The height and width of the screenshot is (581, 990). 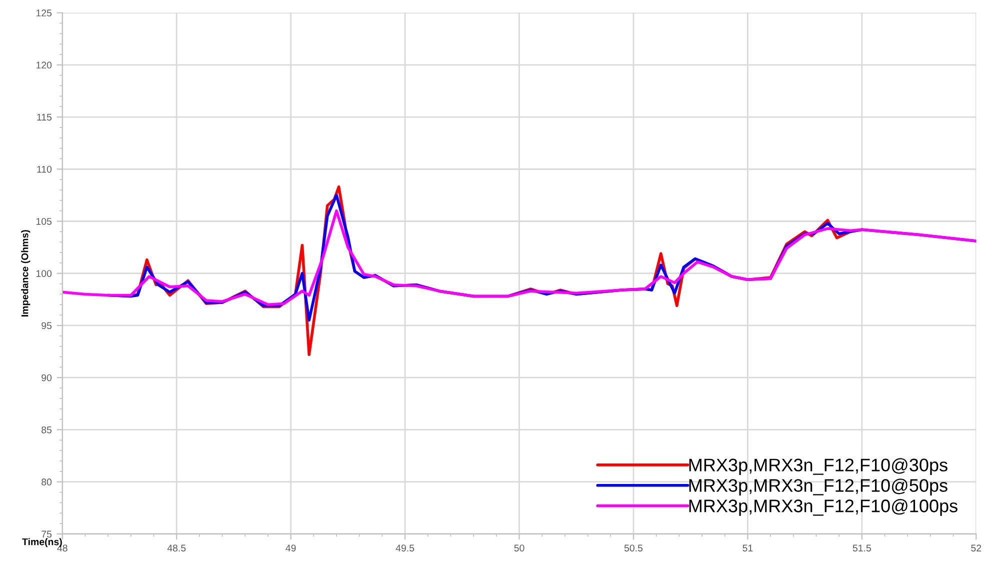 What do you see at coordinates (47, 378) in the screenshot?
I see `y-tick-label: 90` at bounding box center [47, 378].